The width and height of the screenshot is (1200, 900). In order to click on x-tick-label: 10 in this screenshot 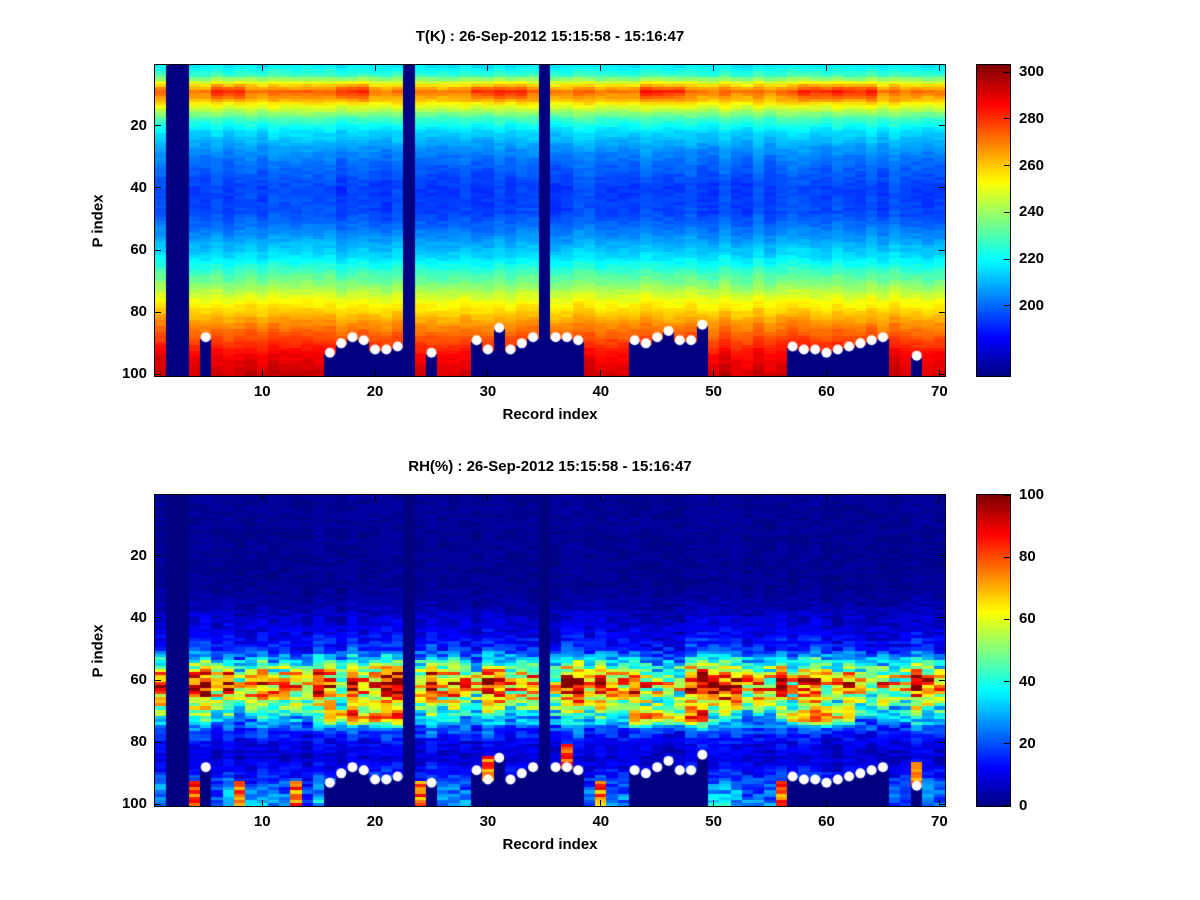, I will do `click(262, 391)`.